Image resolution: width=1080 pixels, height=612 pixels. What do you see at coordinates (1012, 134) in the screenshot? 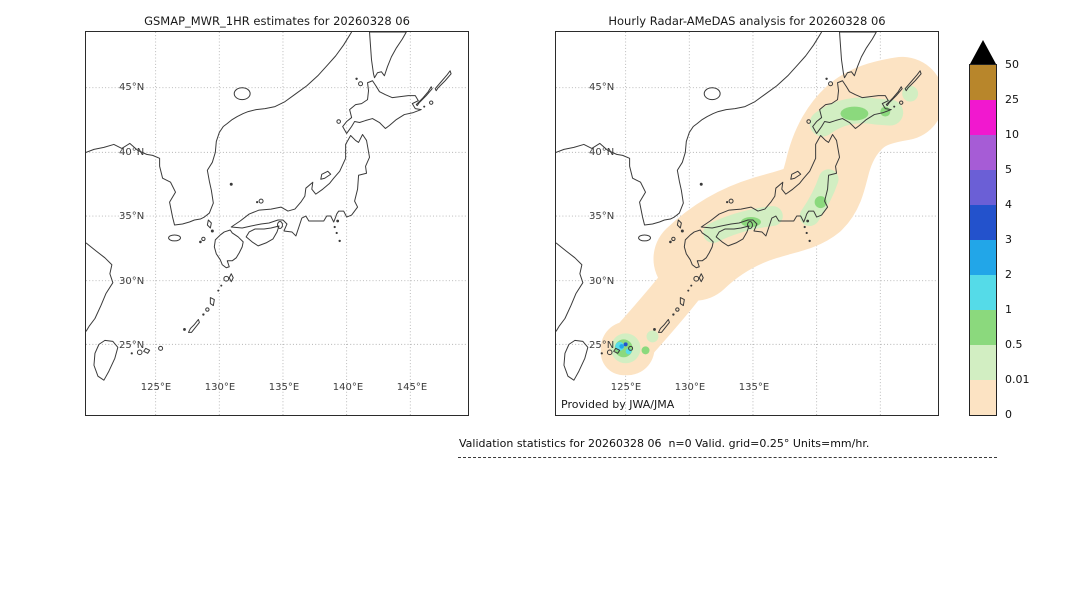
I see `colorbar-tick-label: 10` at bounding box center [1012, 134].